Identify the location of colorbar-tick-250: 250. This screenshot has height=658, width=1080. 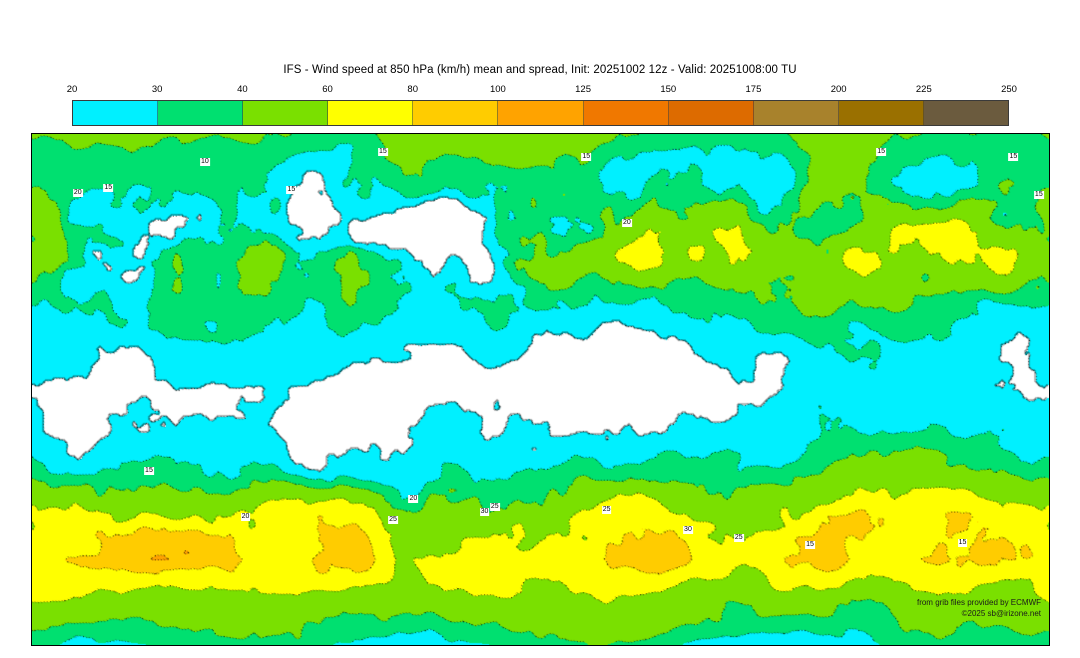
(1009, 89).